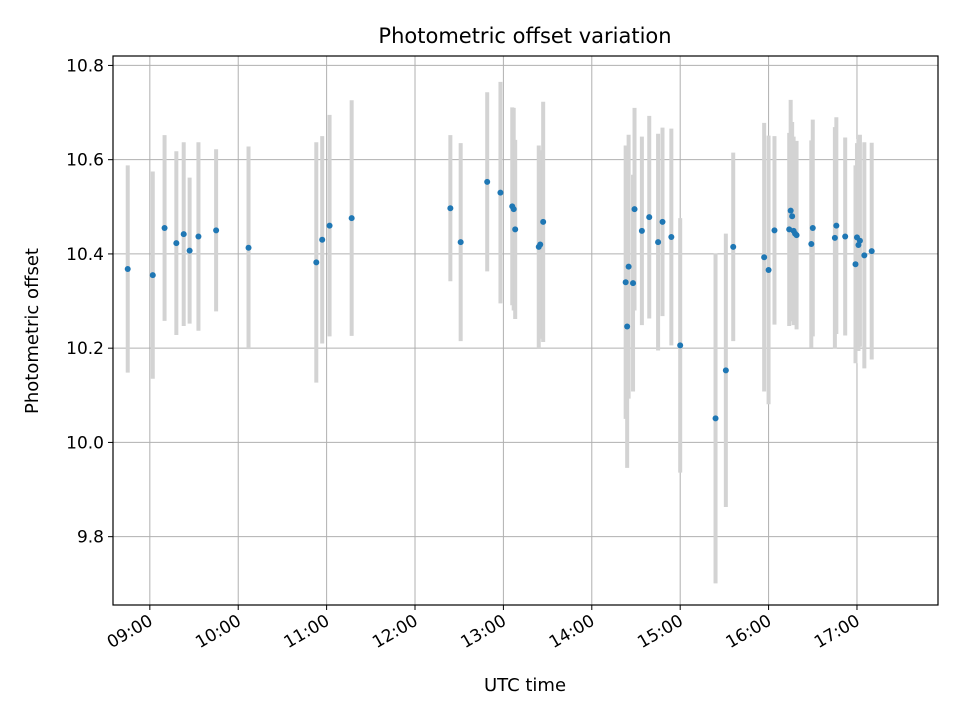 This screenshot has width=960, height=720. I want to click on y-tick-label: 10.0, so click(85, 443).